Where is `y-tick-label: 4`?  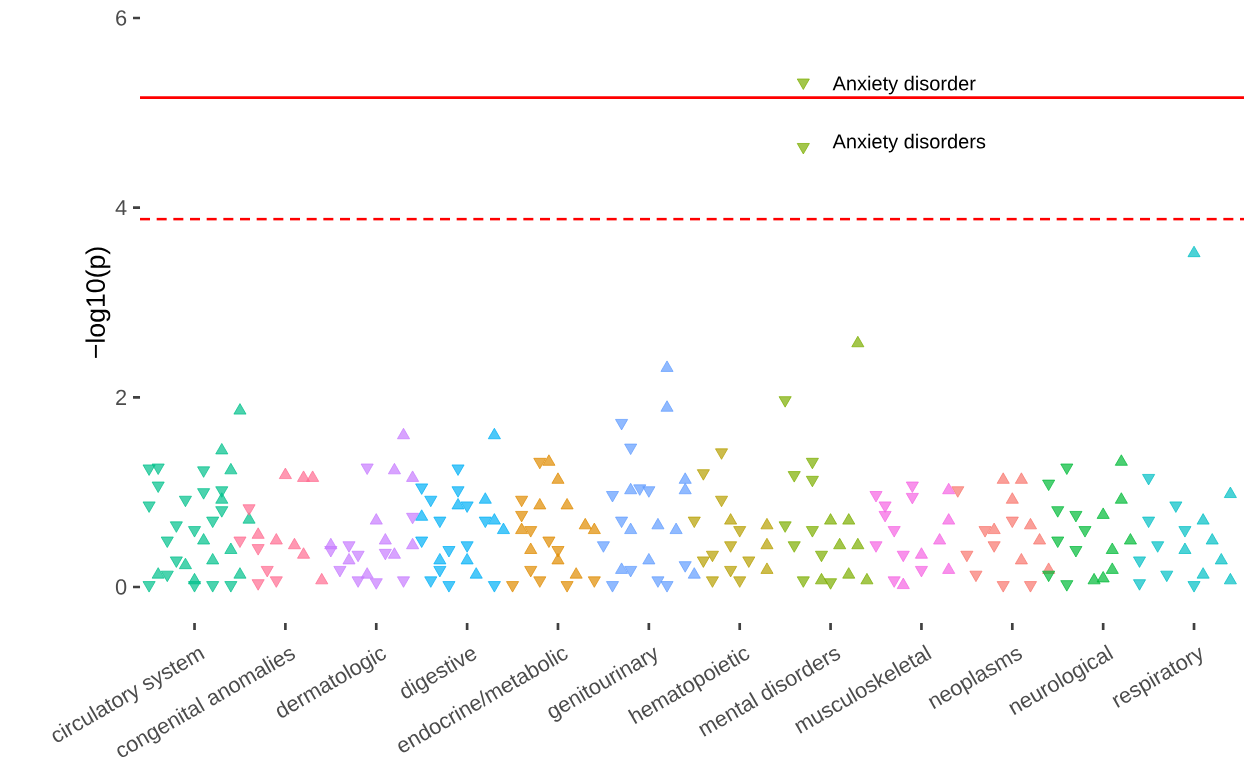 y-tick-label: 4 is located at coordinates (121, 208).